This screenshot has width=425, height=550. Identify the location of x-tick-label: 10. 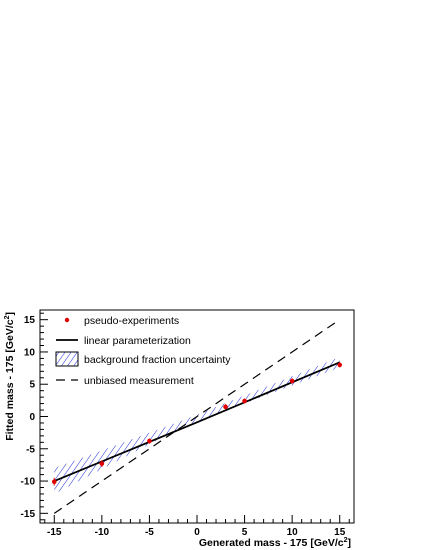
(293, 532).